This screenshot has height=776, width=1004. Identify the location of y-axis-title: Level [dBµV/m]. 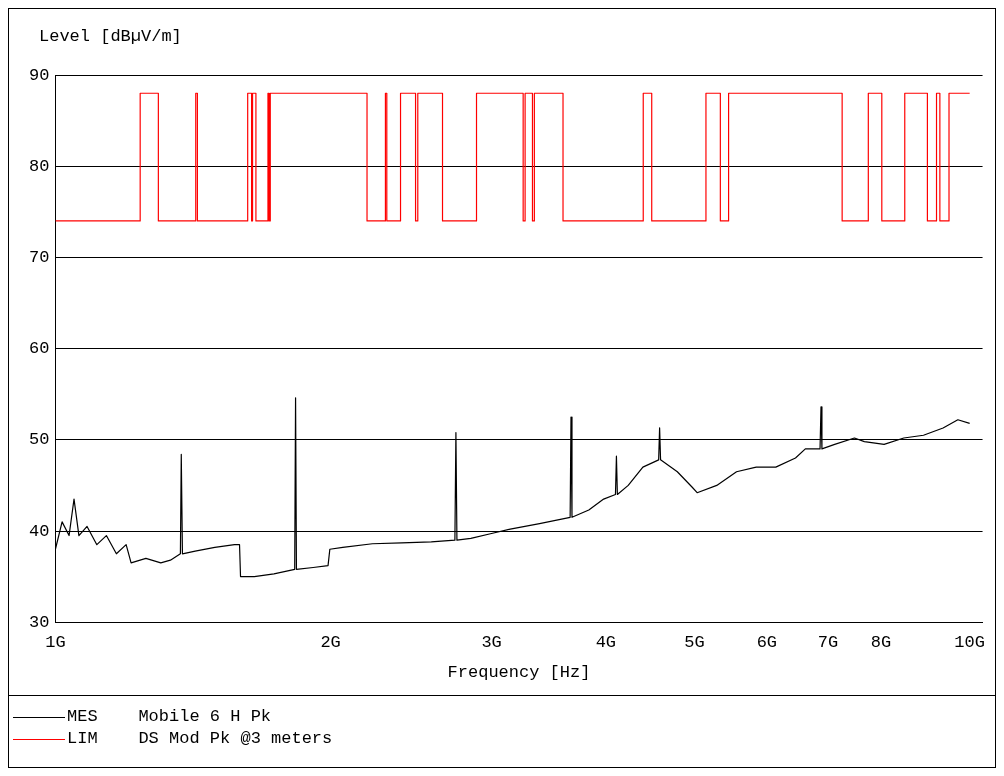
(110, 36).